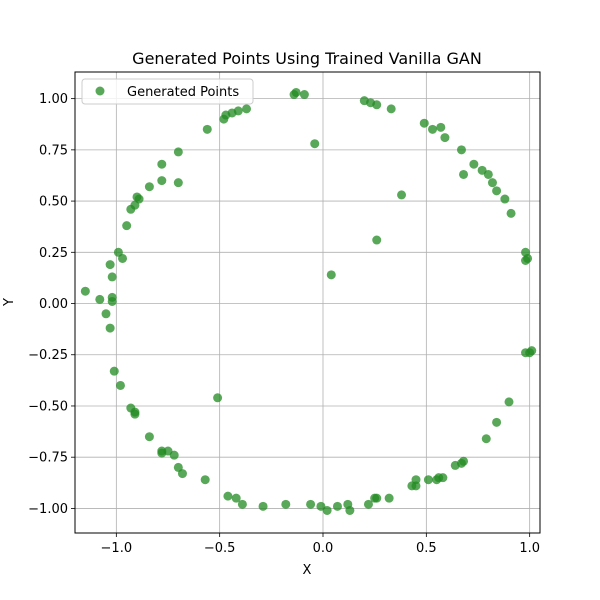 The width and height of the screenshot is (600, 600). What do you see at coordinates (307, 570) in the screenshot?
I see `x-axis-title: X` at bounding box center [307, 570].